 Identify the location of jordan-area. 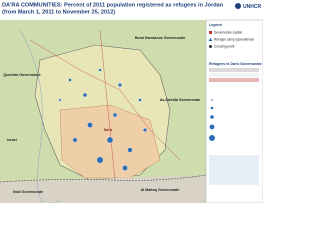
(103, 189).